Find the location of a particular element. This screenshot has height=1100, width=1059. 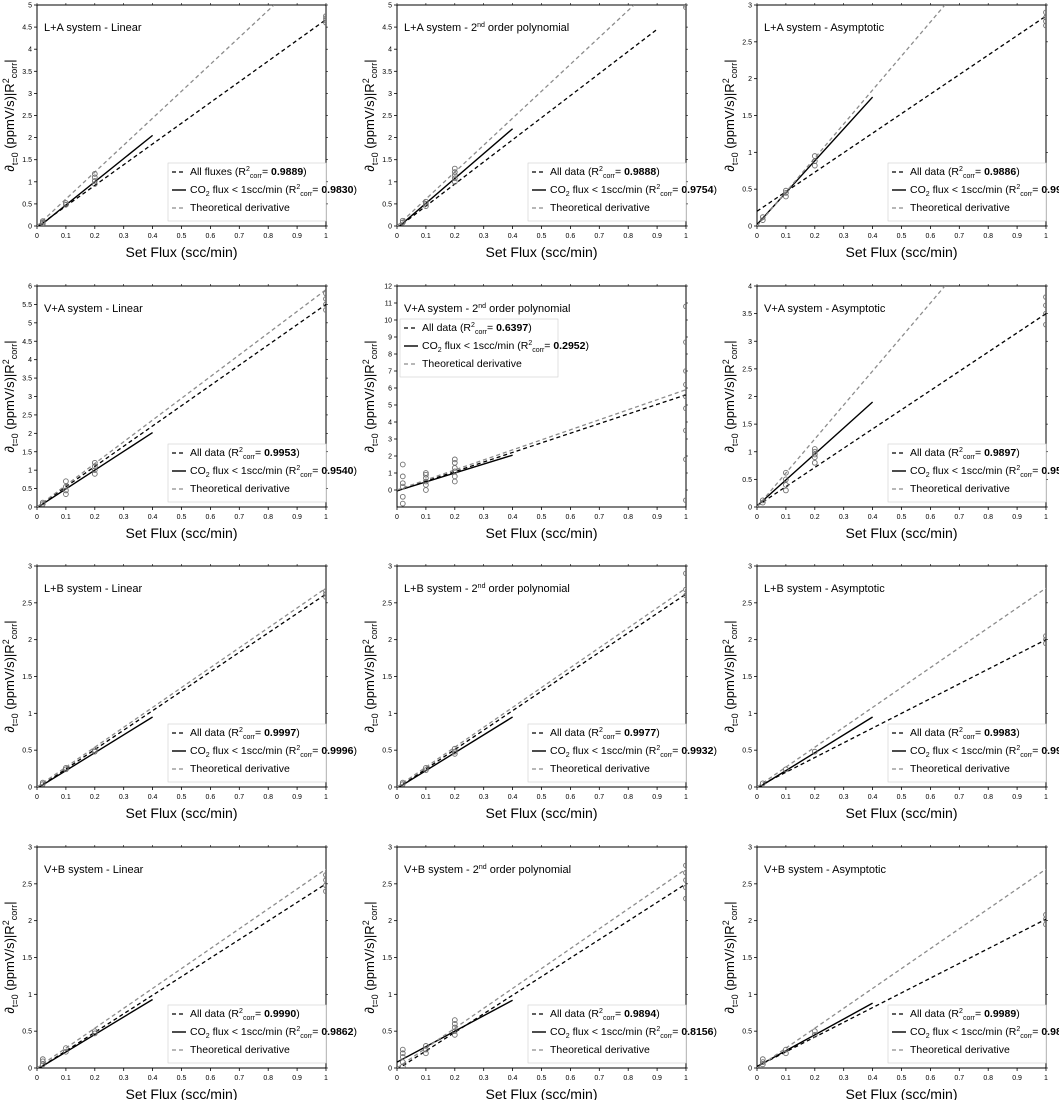

legend-entry: All data (R2corr= 0.9894) is located at coordinates (605, 1015).